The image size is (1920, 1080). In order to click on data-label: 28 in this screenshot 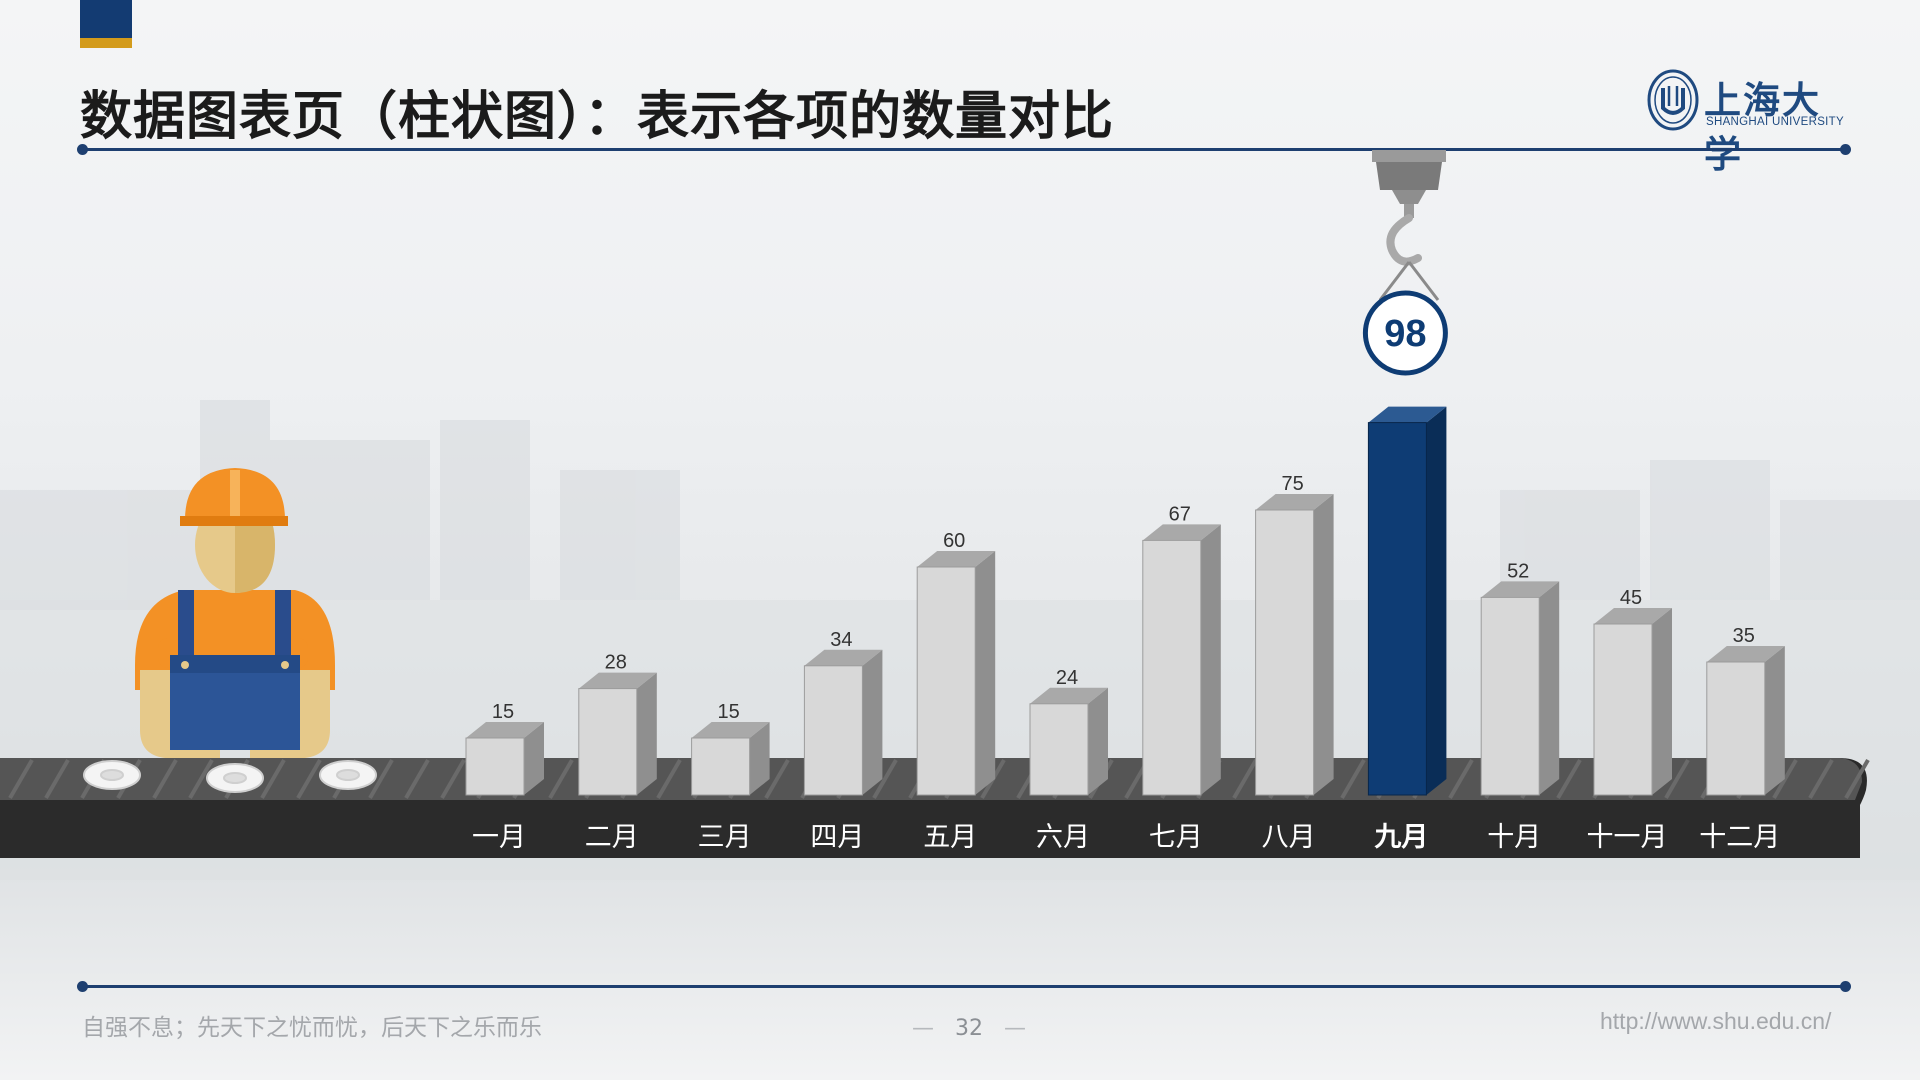, I will do `click(616, 663)`.